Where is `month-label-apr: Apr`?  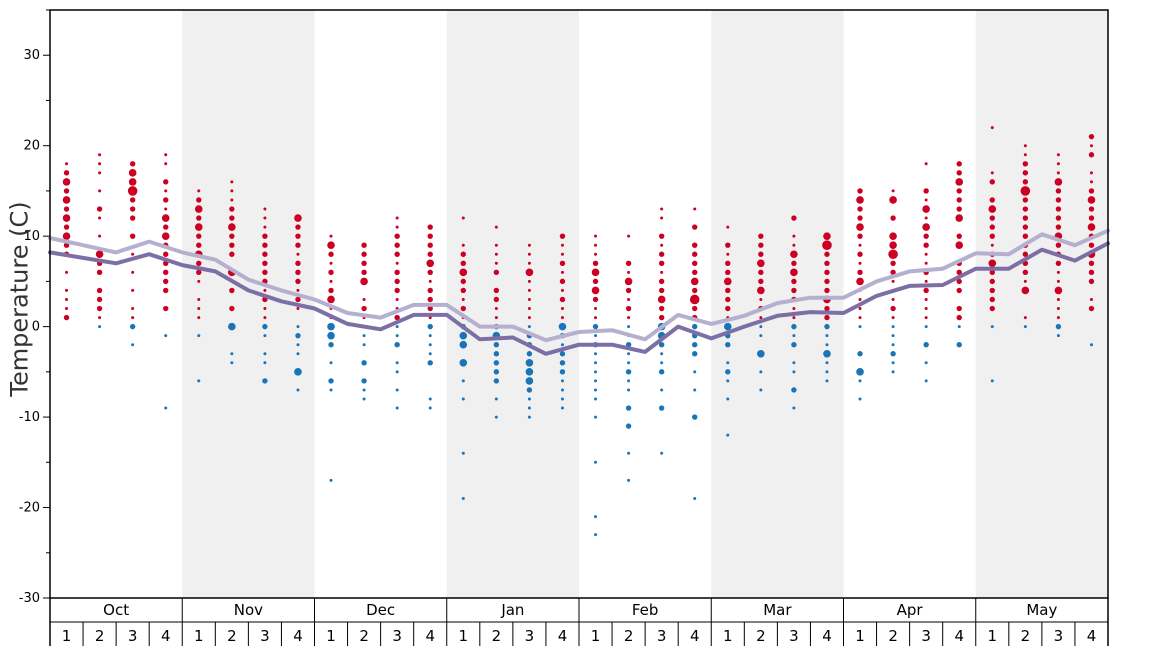
month-label-apr: Apr is located at coordinates (910, 610).